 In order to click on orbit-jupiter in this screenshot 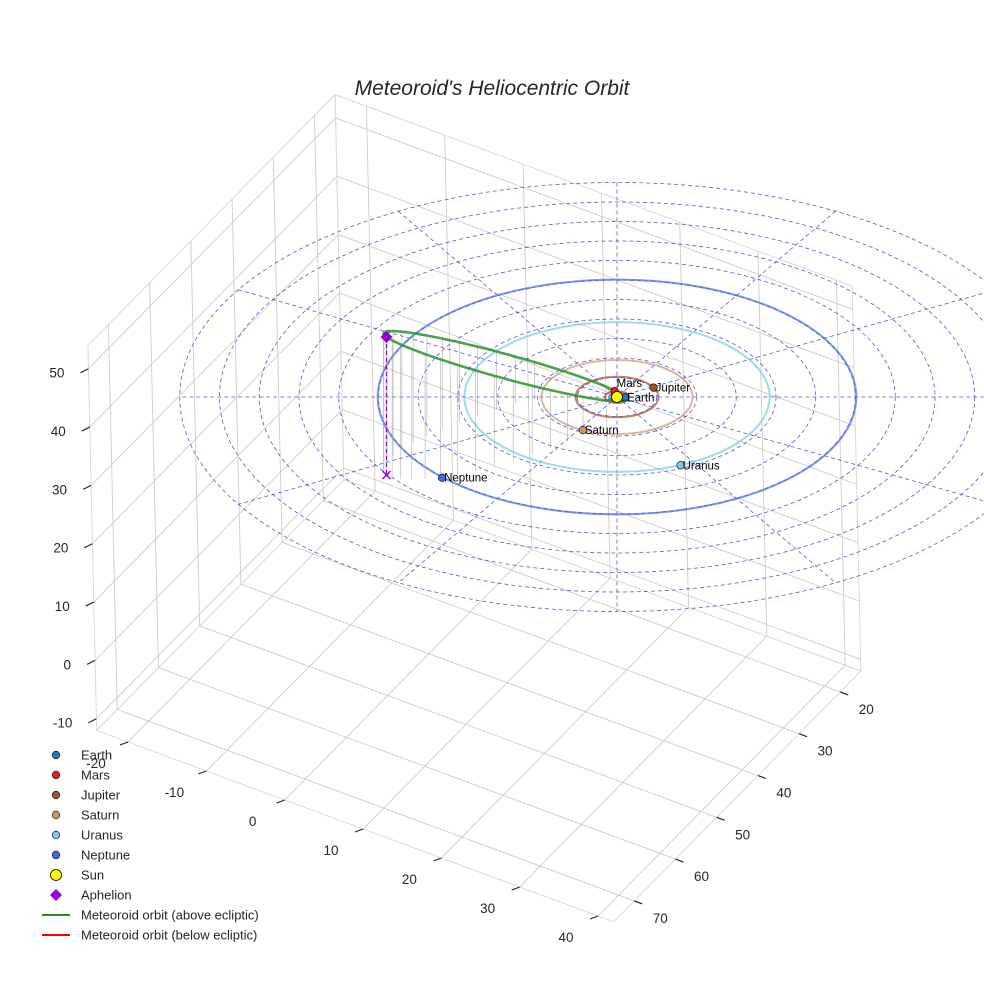, I will do `click(617, 397)`.